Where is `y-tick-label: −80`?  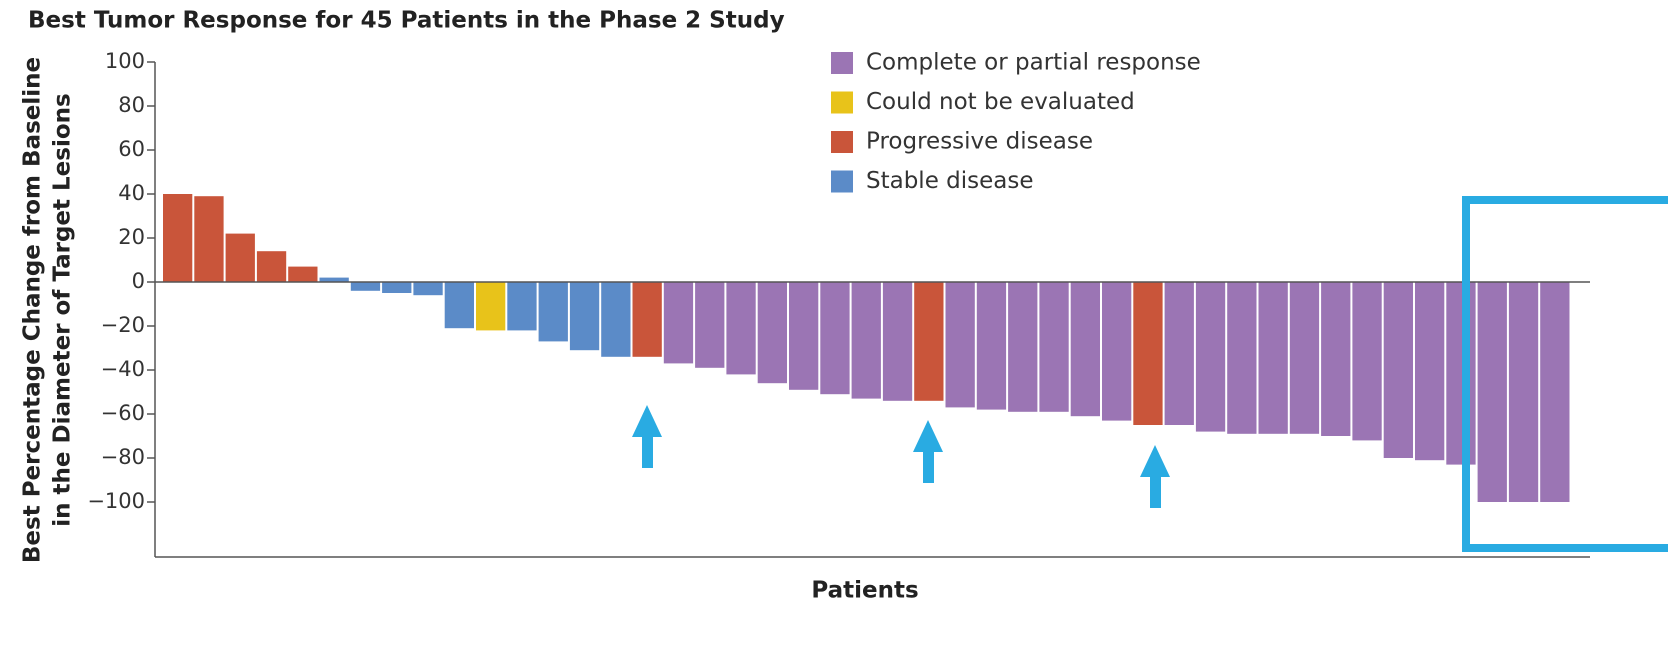 y-tick-label: −80 is located at coordinates (123, 457).